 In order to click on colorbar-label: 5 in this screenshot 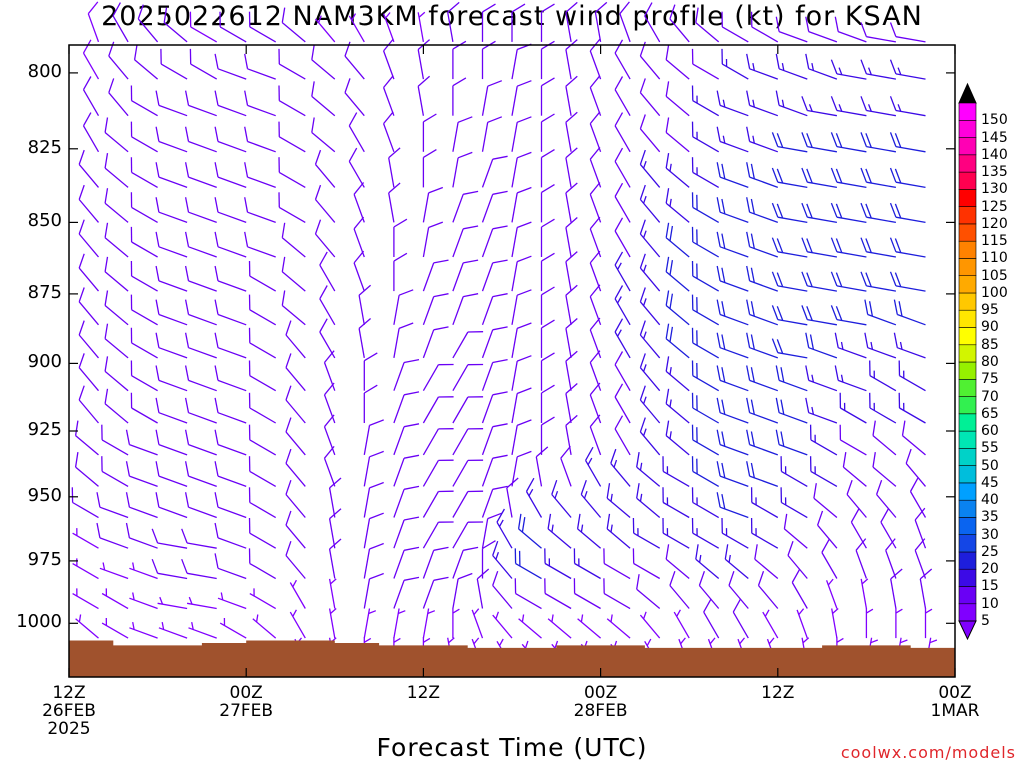, I will do `click(985, 621)`.